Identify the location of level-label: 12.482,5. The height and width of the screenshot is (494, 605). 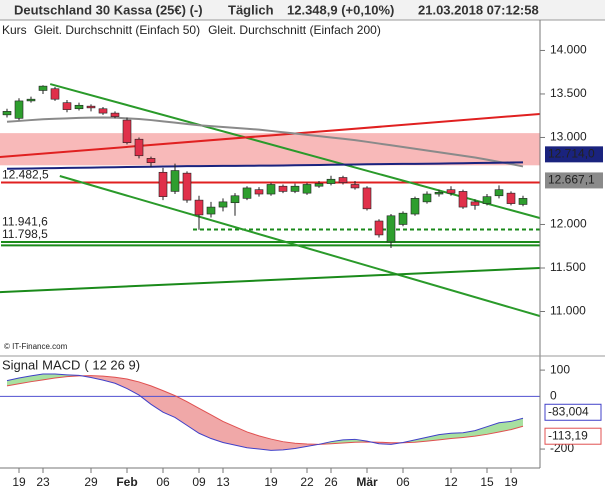
(25, 175).